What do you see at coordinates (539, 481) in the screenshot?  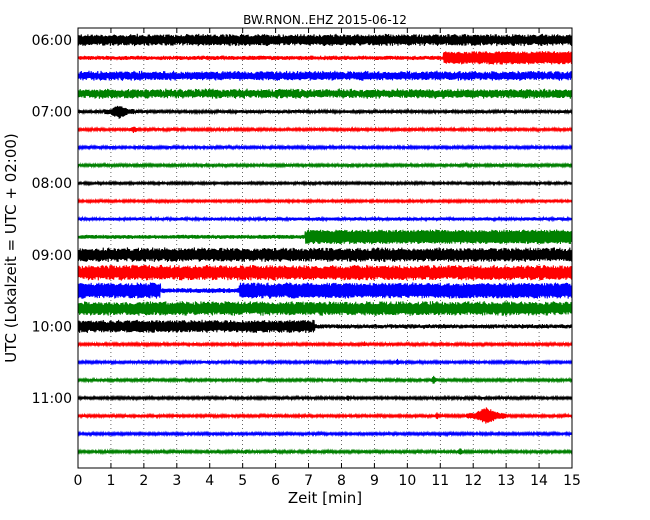 I see `x-tick-label: 14` at bounding box center [539, 481].